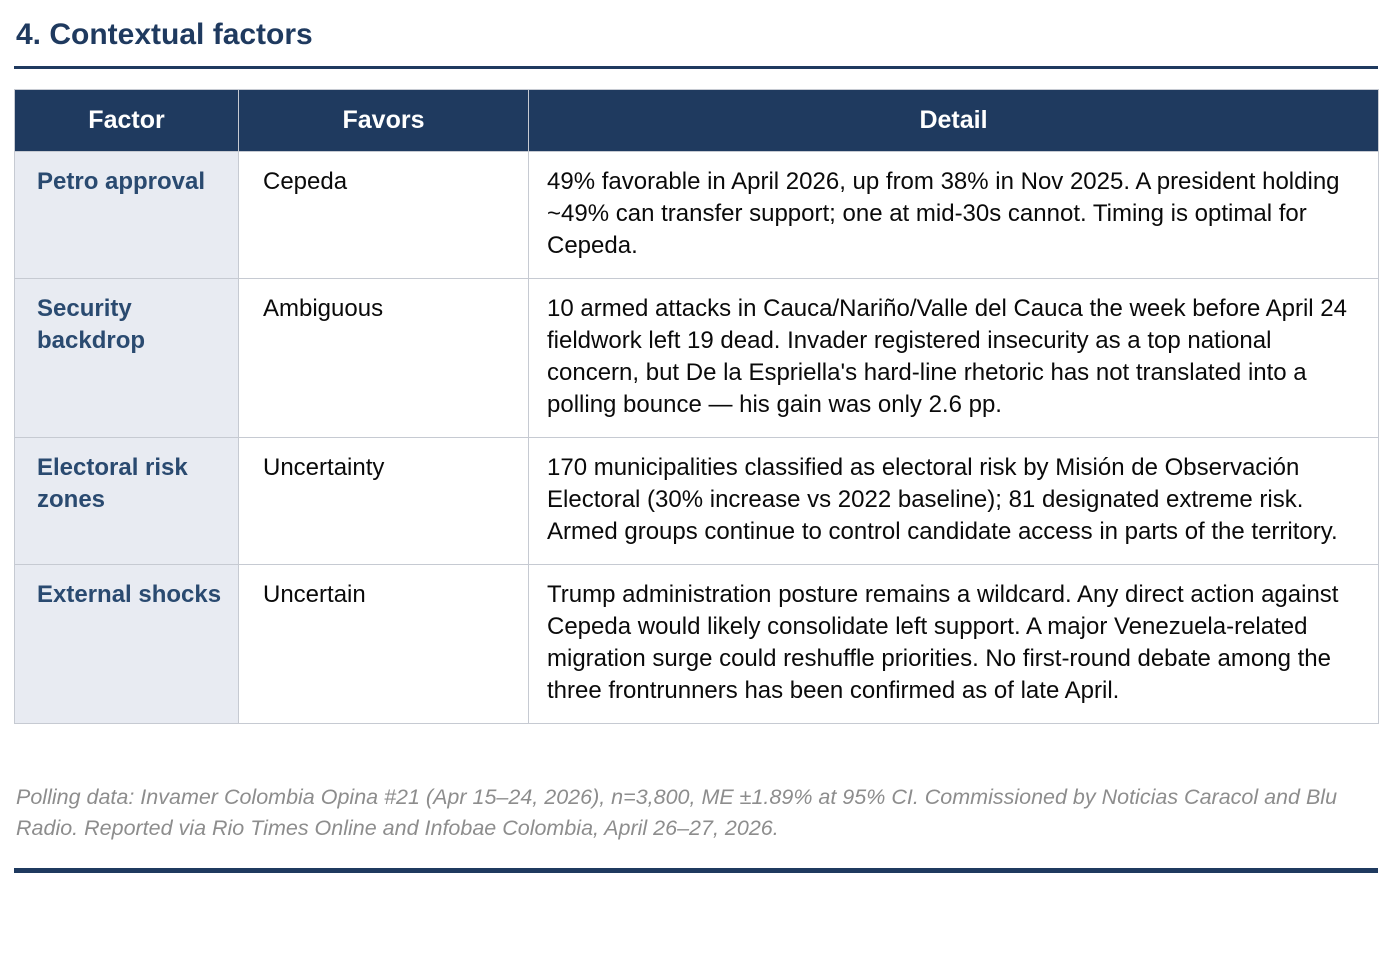  I want to click on page-title: 4. Contextual factors, so click(164, 34).